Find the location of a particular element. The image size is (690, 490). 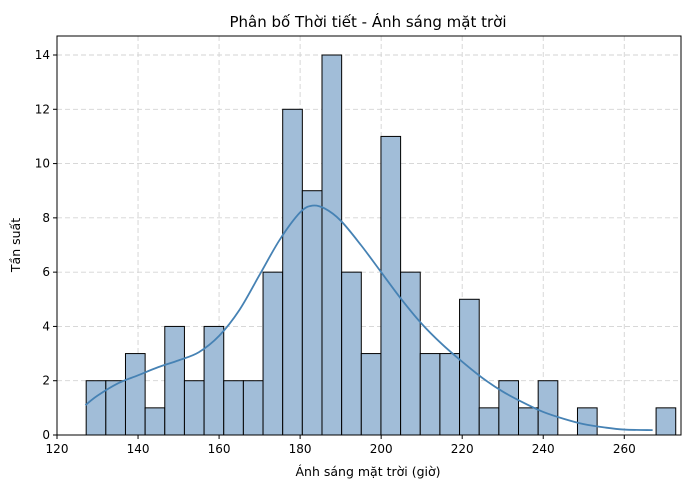

y-axis-label: Tần suất is located at coordinates (15, 245).